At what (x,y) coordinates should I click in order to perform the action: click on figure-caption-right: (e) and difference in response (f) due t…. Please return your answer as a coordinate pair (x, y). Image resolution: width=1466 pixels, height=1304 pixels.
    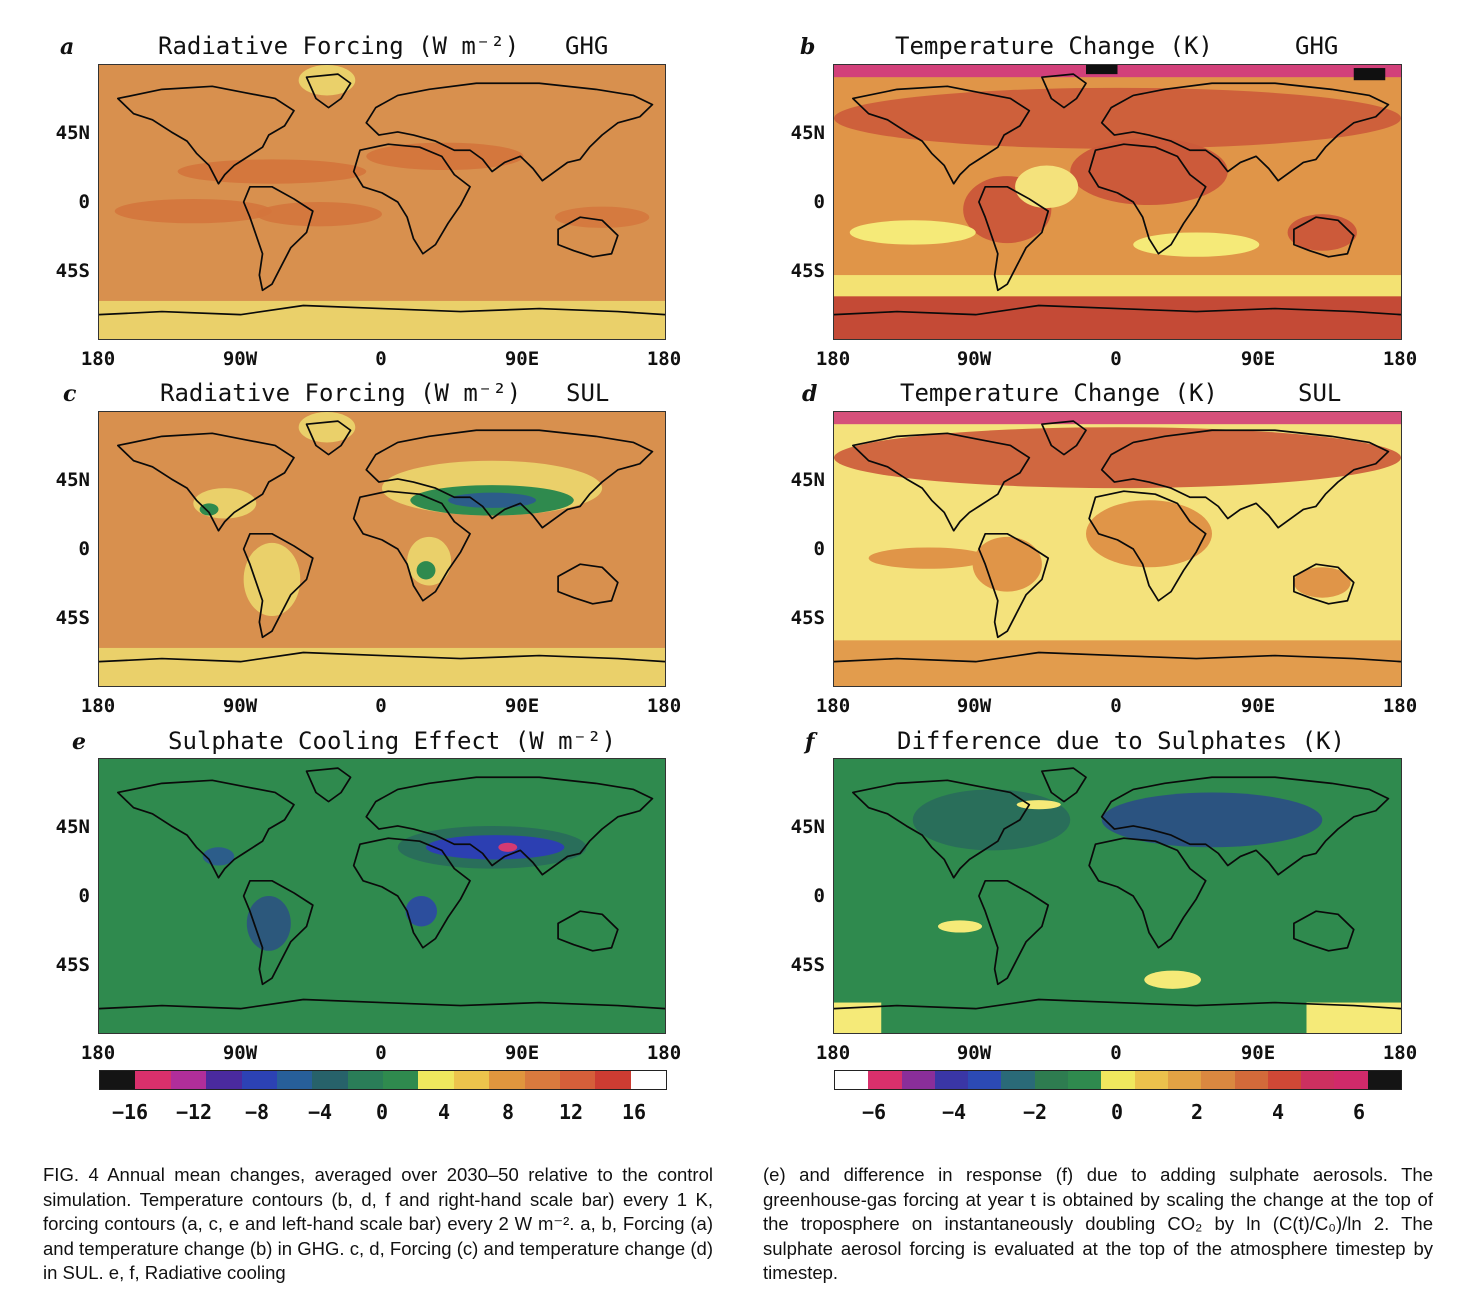
    Looking at the image, I should click on (1098, 1223).